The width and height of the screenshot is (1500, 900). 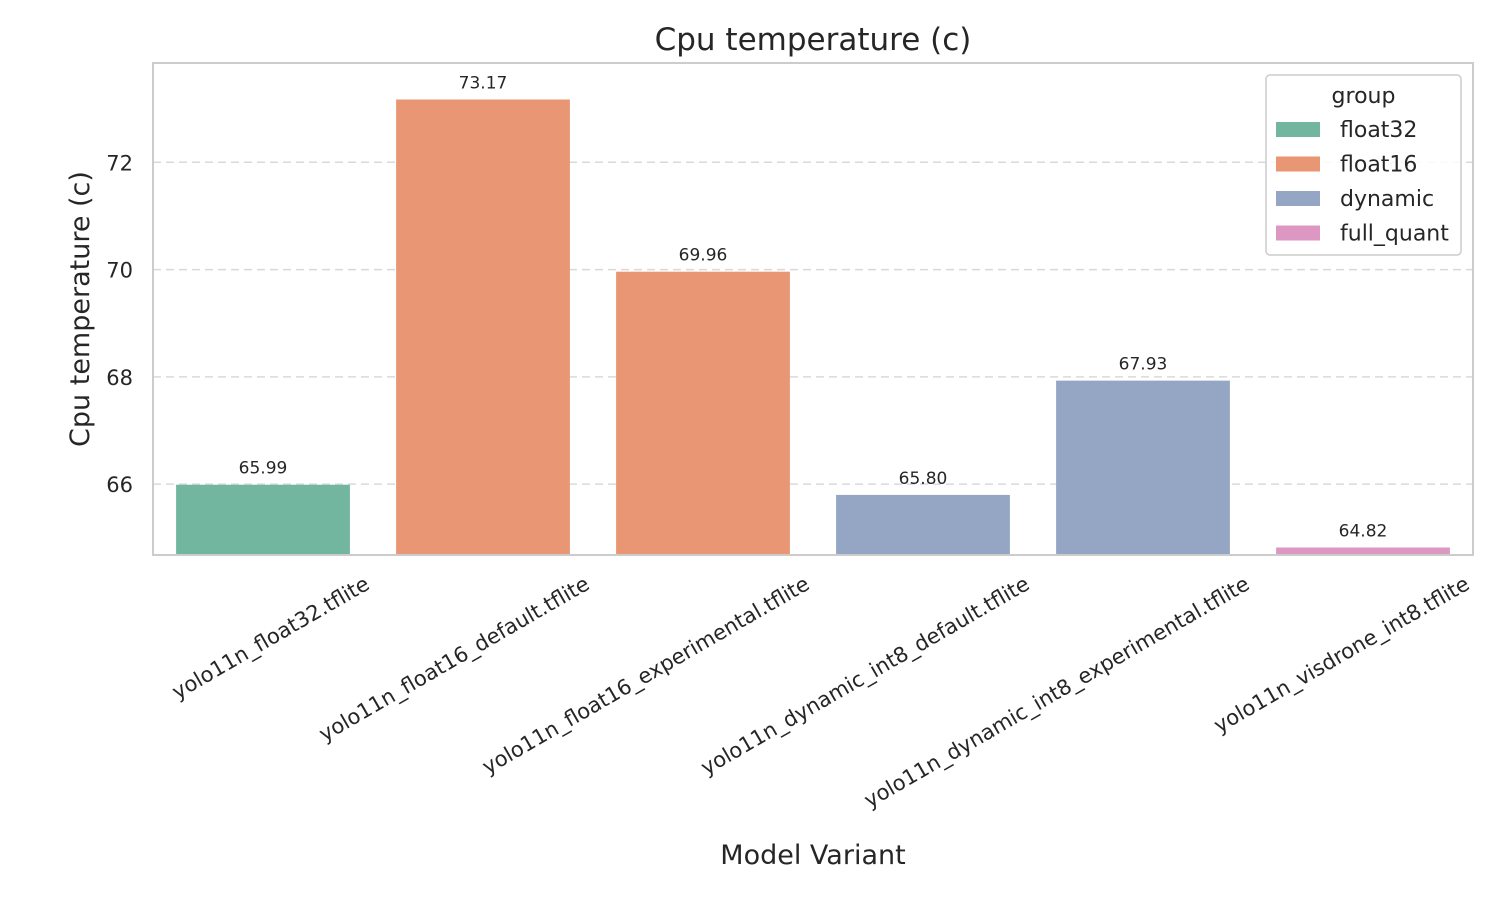 What do you see at coordinates (119, 378) in the screenshot?
I see `y-tick-label: 68` at bounding box center [119, 378].